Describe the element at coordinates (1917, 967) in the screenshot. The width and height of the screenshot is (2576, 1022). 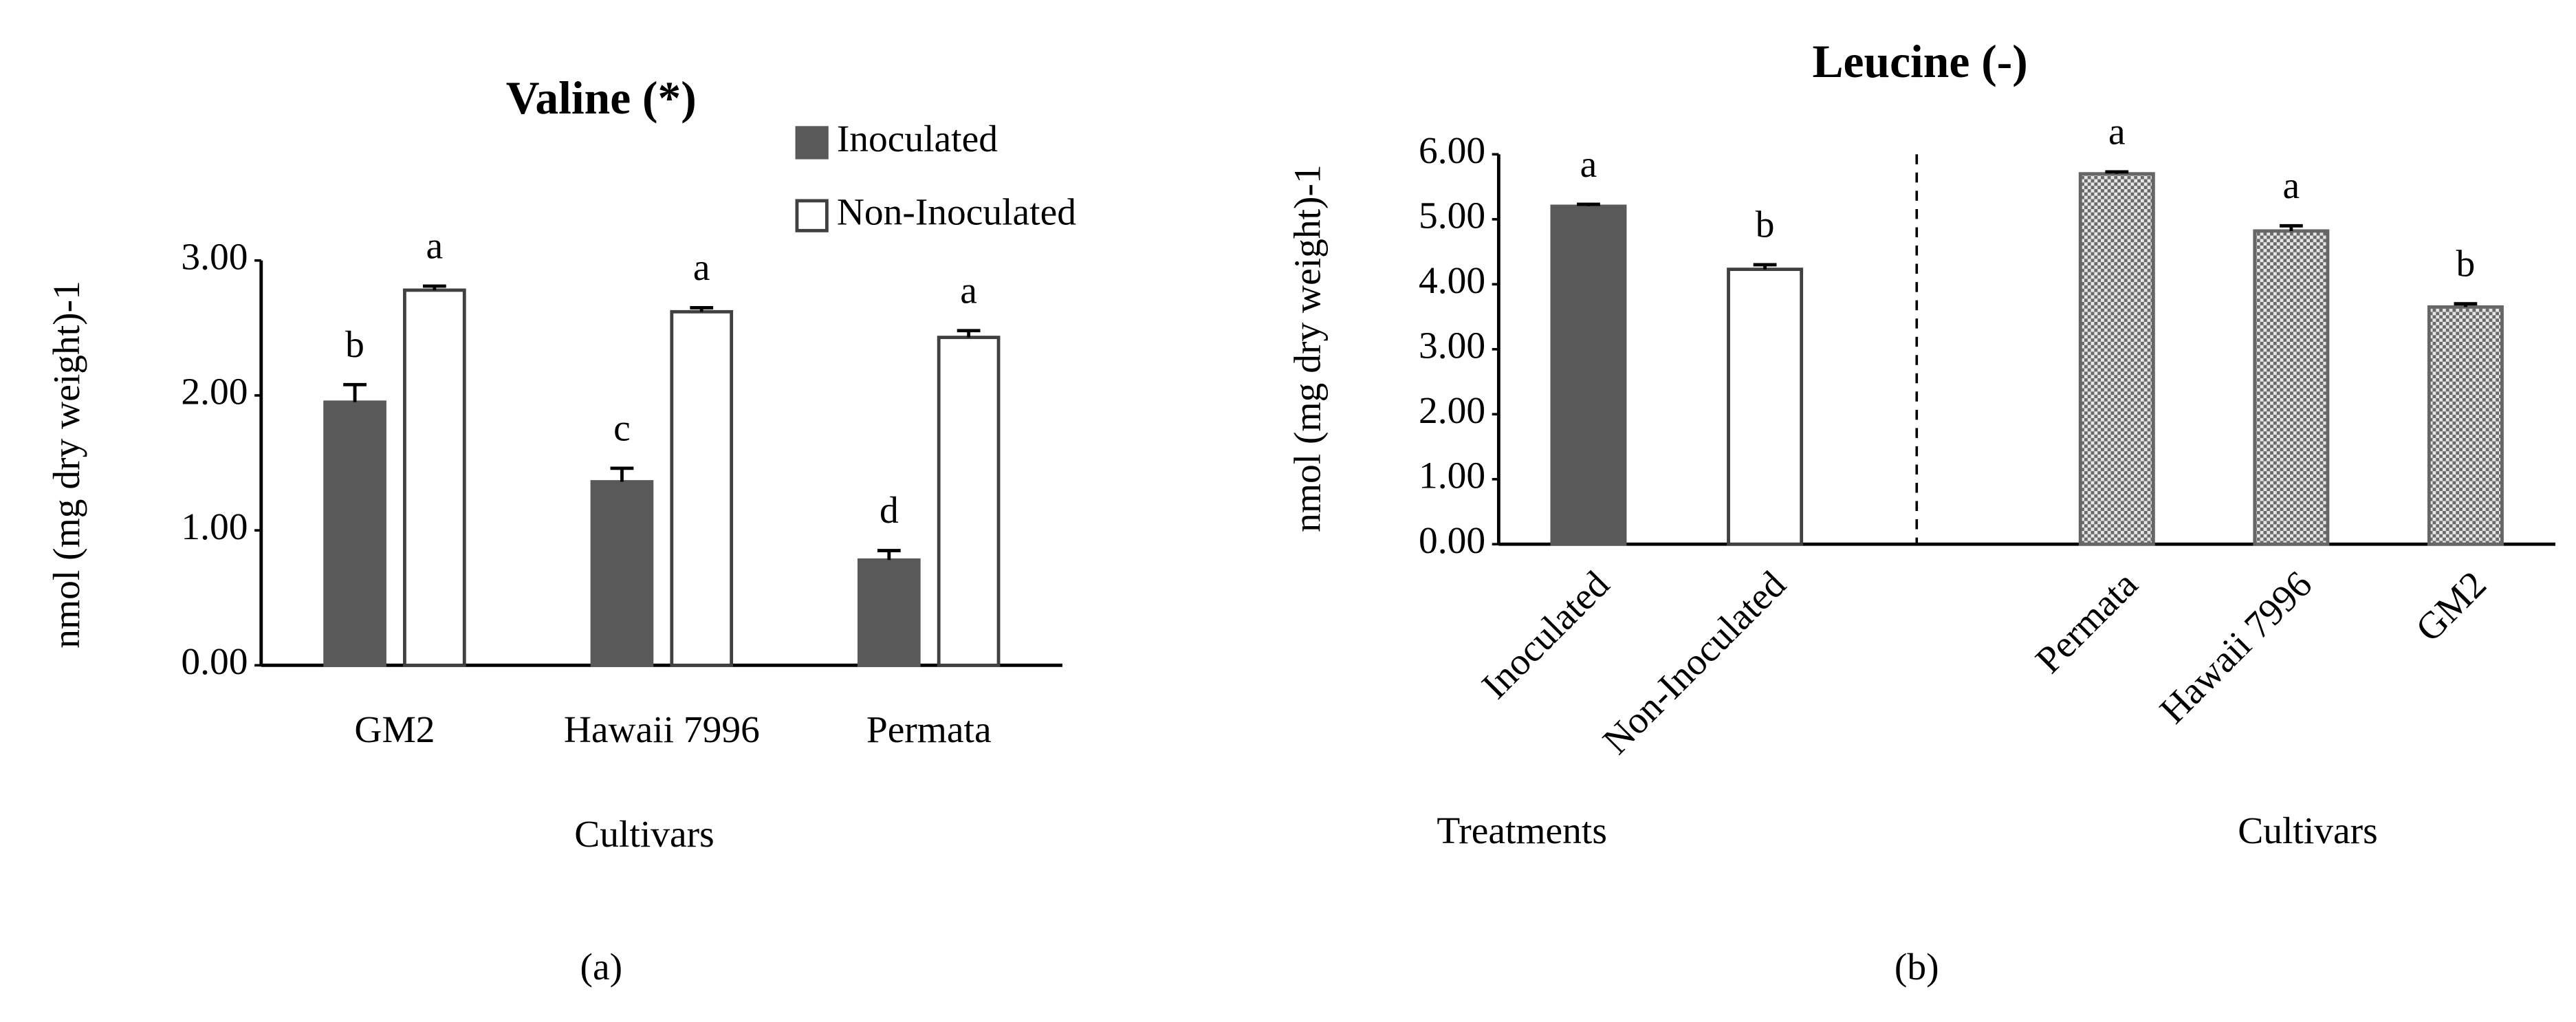
I see `panel-label: (b)` at that location.